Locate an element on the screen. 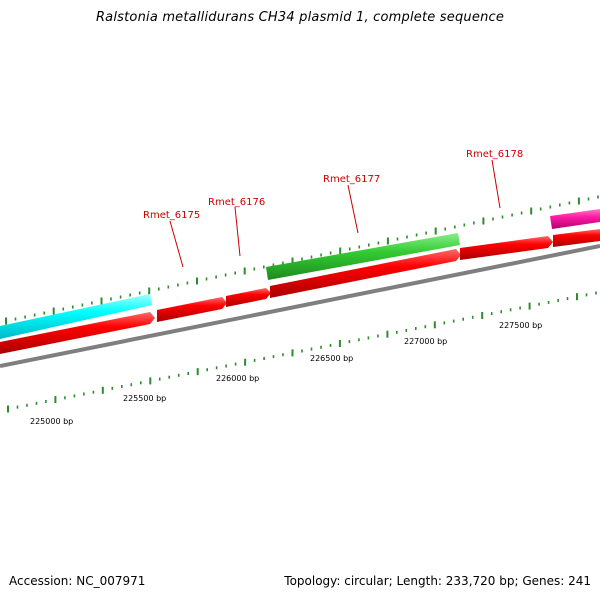 Image resolution: width=600 pixels, height=600 pixels. gene-label-rmet-6175: Rmet_6175 is located at coordinates (171, 215).